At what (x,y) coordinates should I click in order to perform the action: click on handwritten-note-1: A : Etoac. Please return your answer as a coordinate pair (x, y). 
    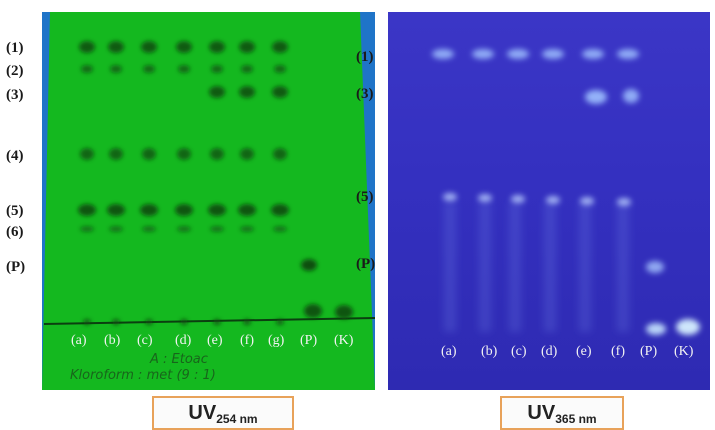
    Looking at the image, I should click on (179, 359).